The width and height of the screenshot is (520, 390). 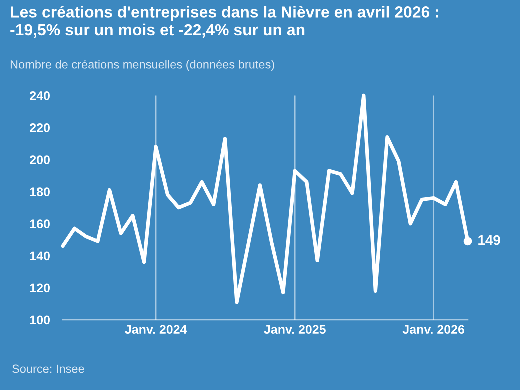 I want to click on x-tick-label: Janv. 2024, so click(x=156, y=329).